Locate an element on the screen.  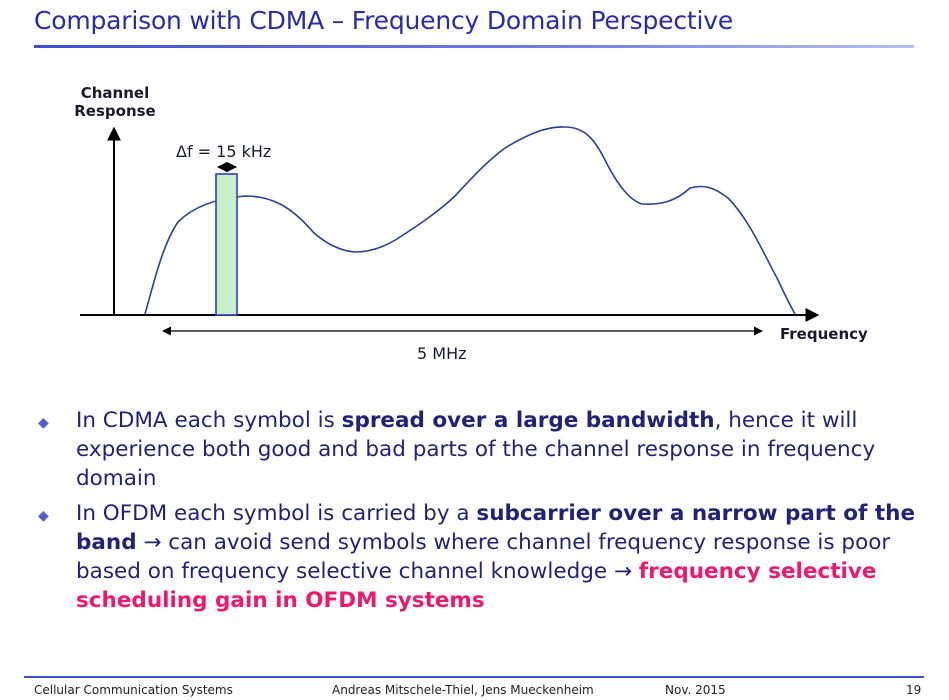
bandwidth-label: 5 MHz is located at coordinates (442, 353).